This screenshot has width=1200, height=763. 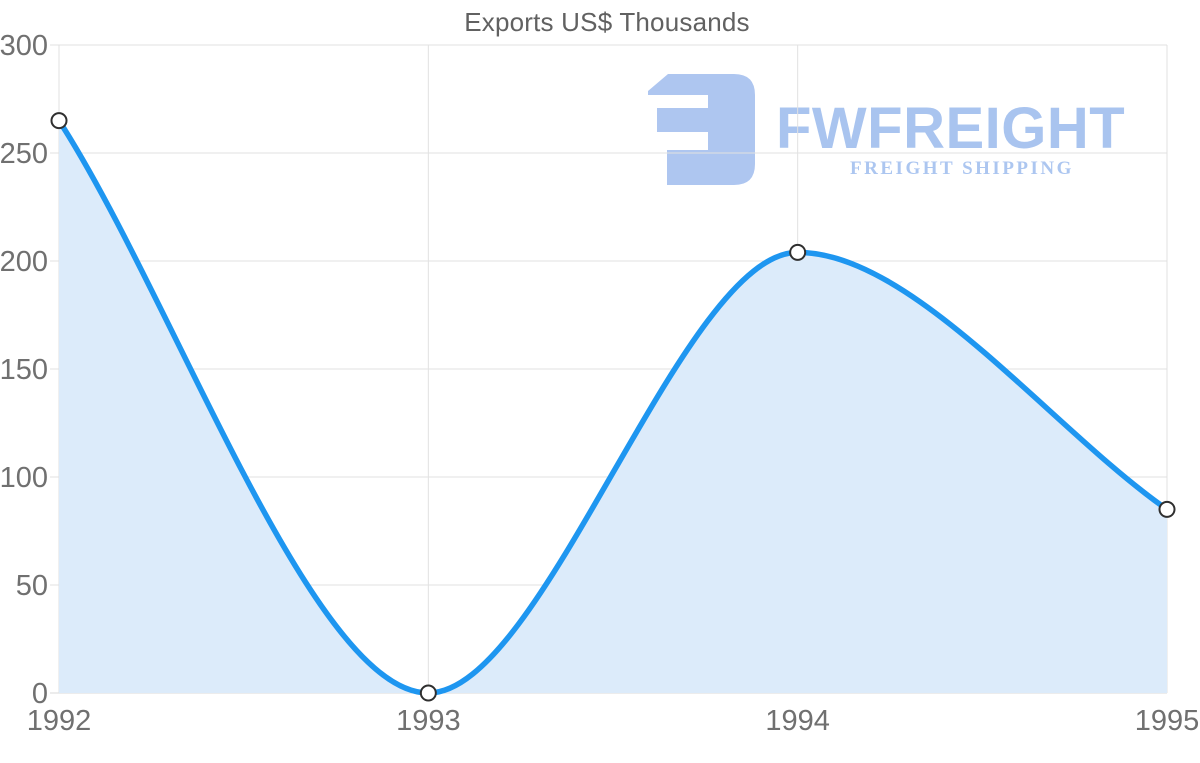 What do you see at coordinates (24, 478) in the screenshot?
I see `y-axis-tick-label: 100` at bounding box center [24, 478].